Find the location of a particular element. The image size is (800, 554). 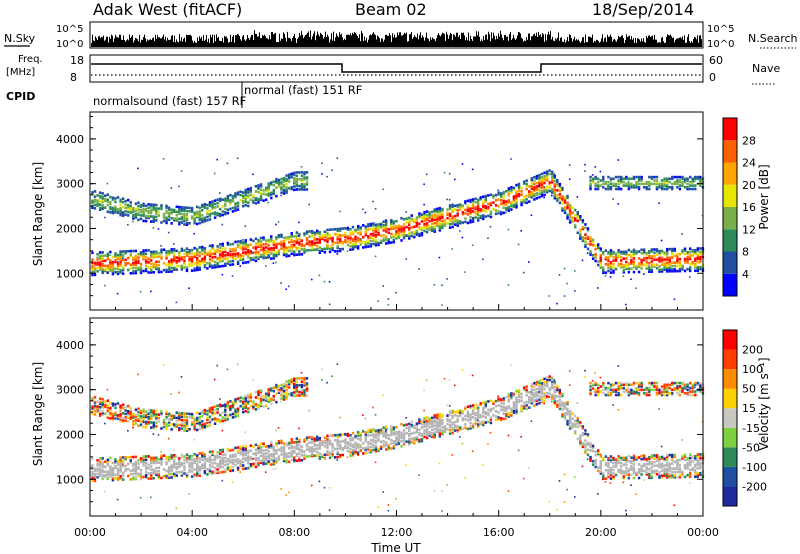

power-colorbar-label: Power [dB] is located at coordinates (764, 196).